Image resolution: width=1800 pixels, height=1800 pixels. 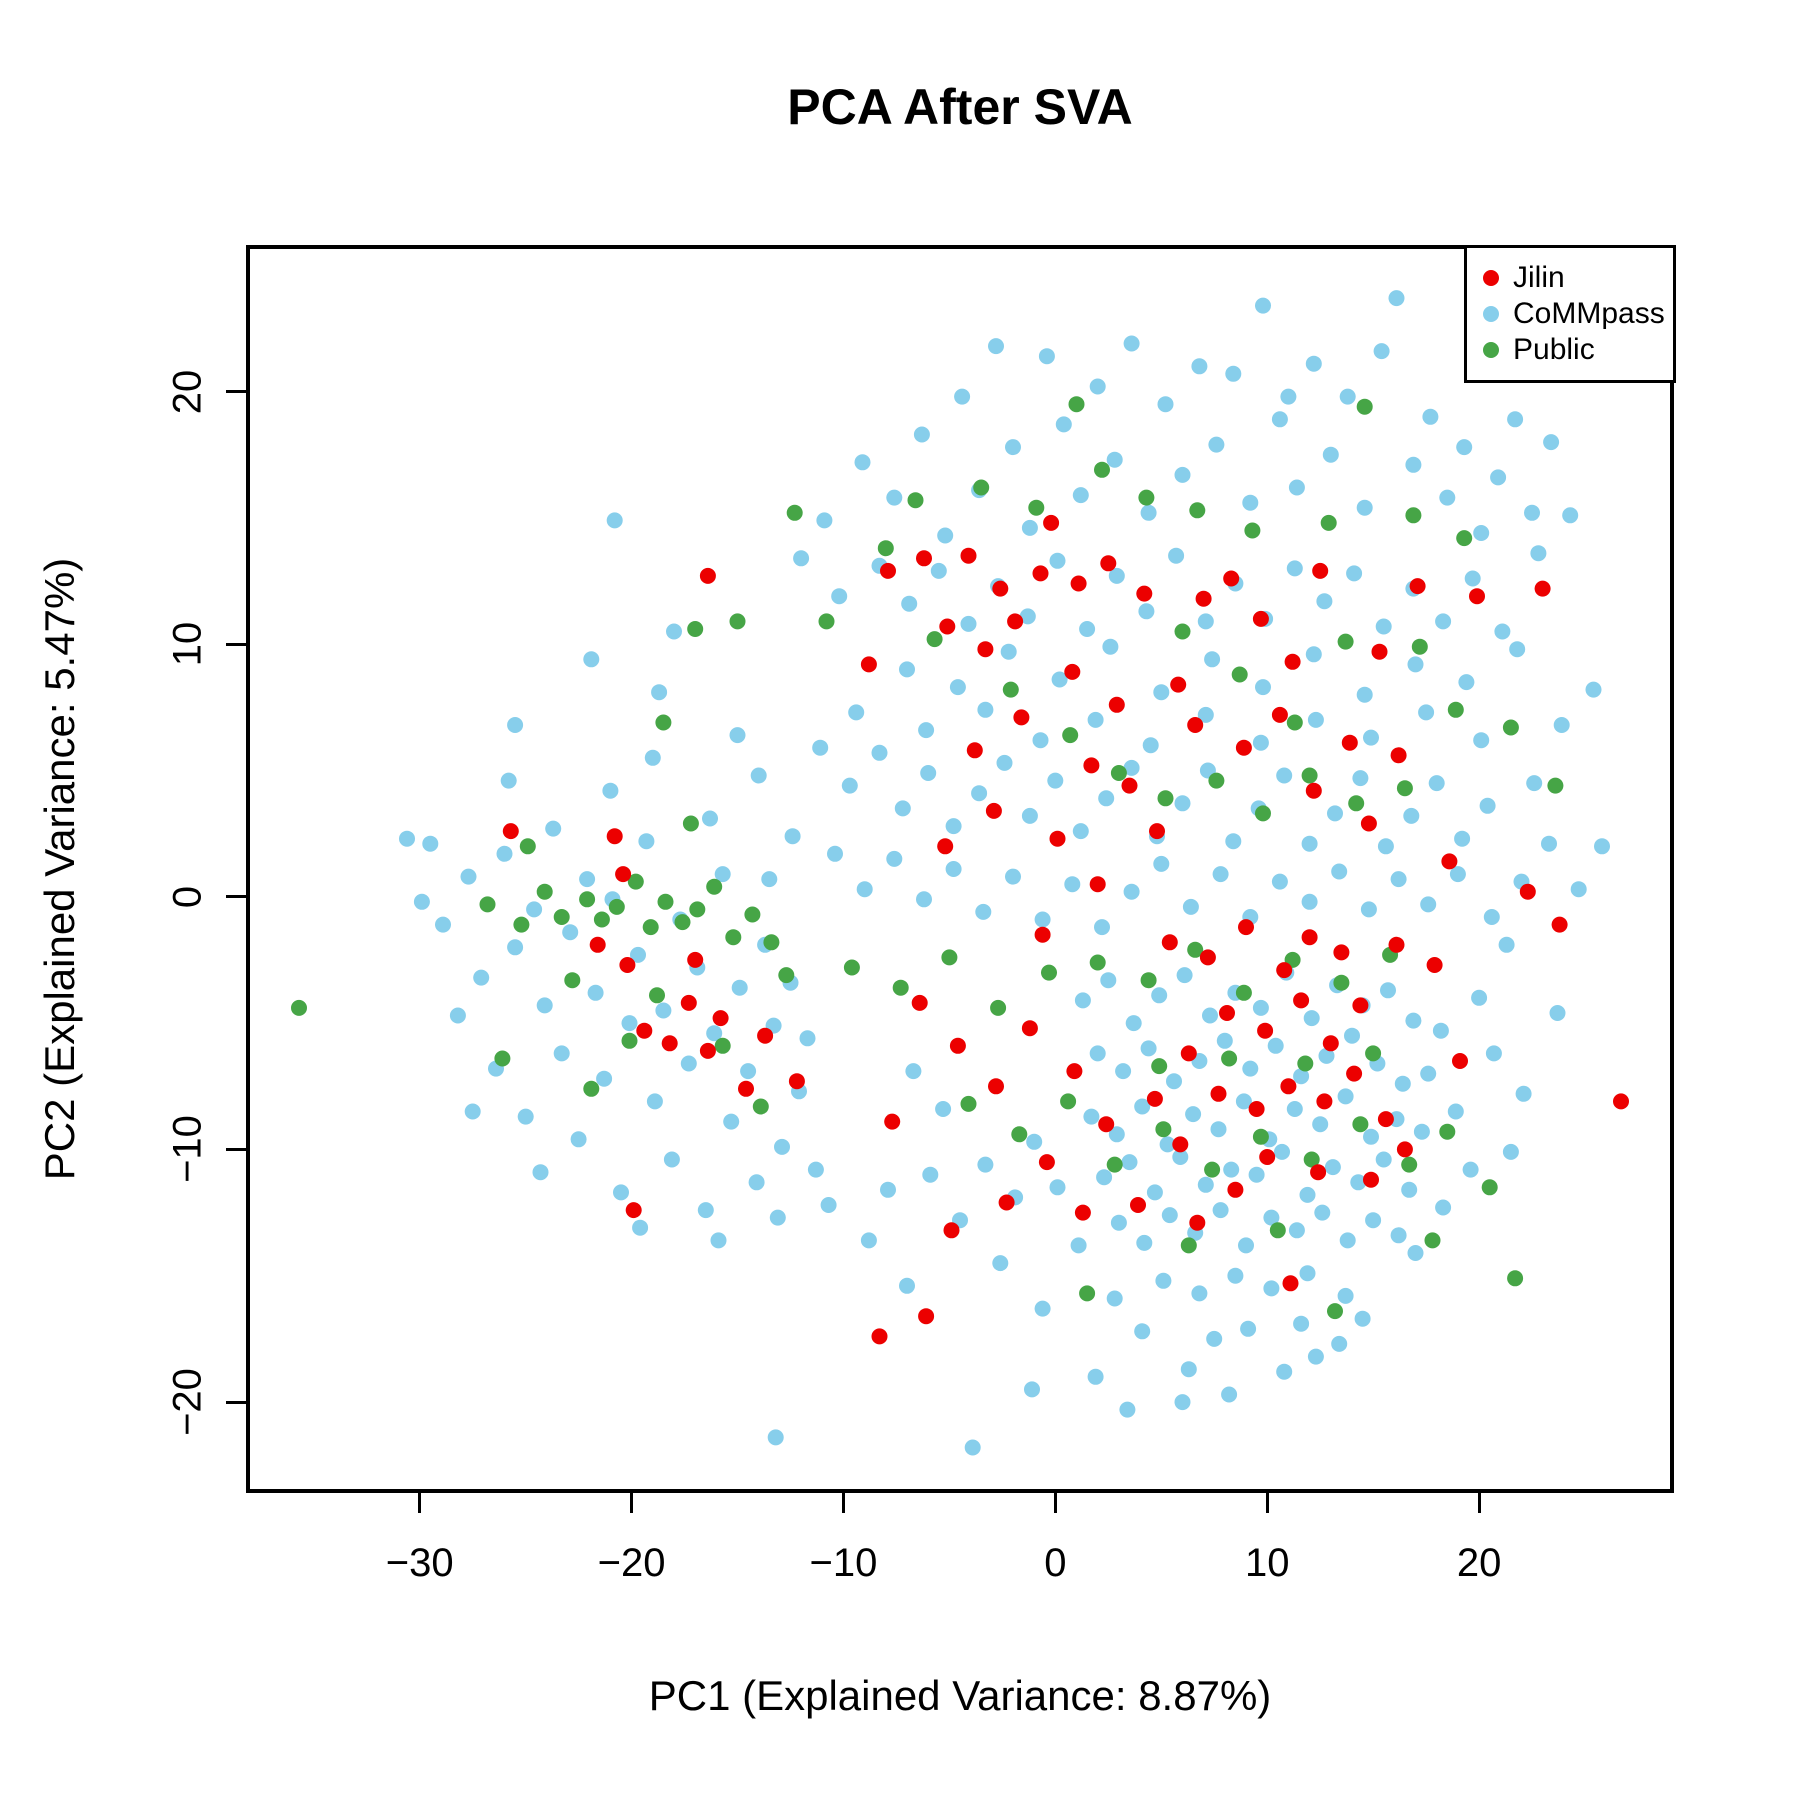 I want to click on legend-item-commpass: CoMMpass, so click(x=1578, y=314).